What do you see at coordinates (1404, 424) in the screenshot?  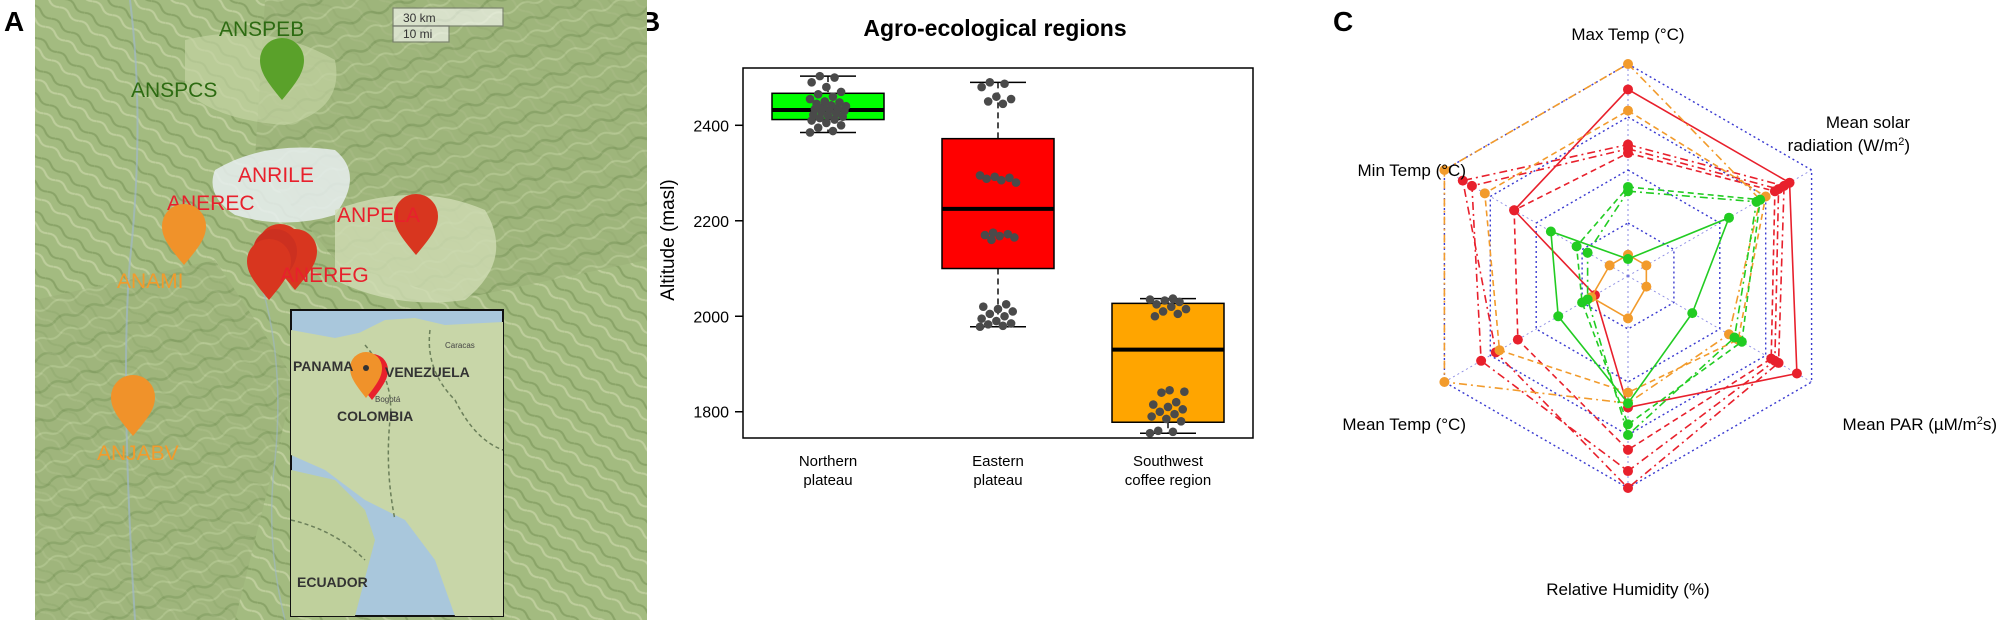 I see `radar-axis-label: Mean Temp (°C)` at bounding box center [1404, 424].